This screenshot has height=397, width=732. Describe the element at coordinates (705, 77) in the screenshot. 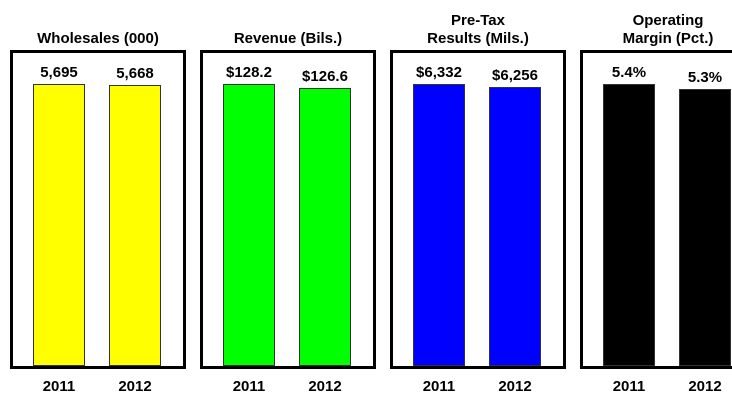

I see `data-label: 5.3%` at that location.